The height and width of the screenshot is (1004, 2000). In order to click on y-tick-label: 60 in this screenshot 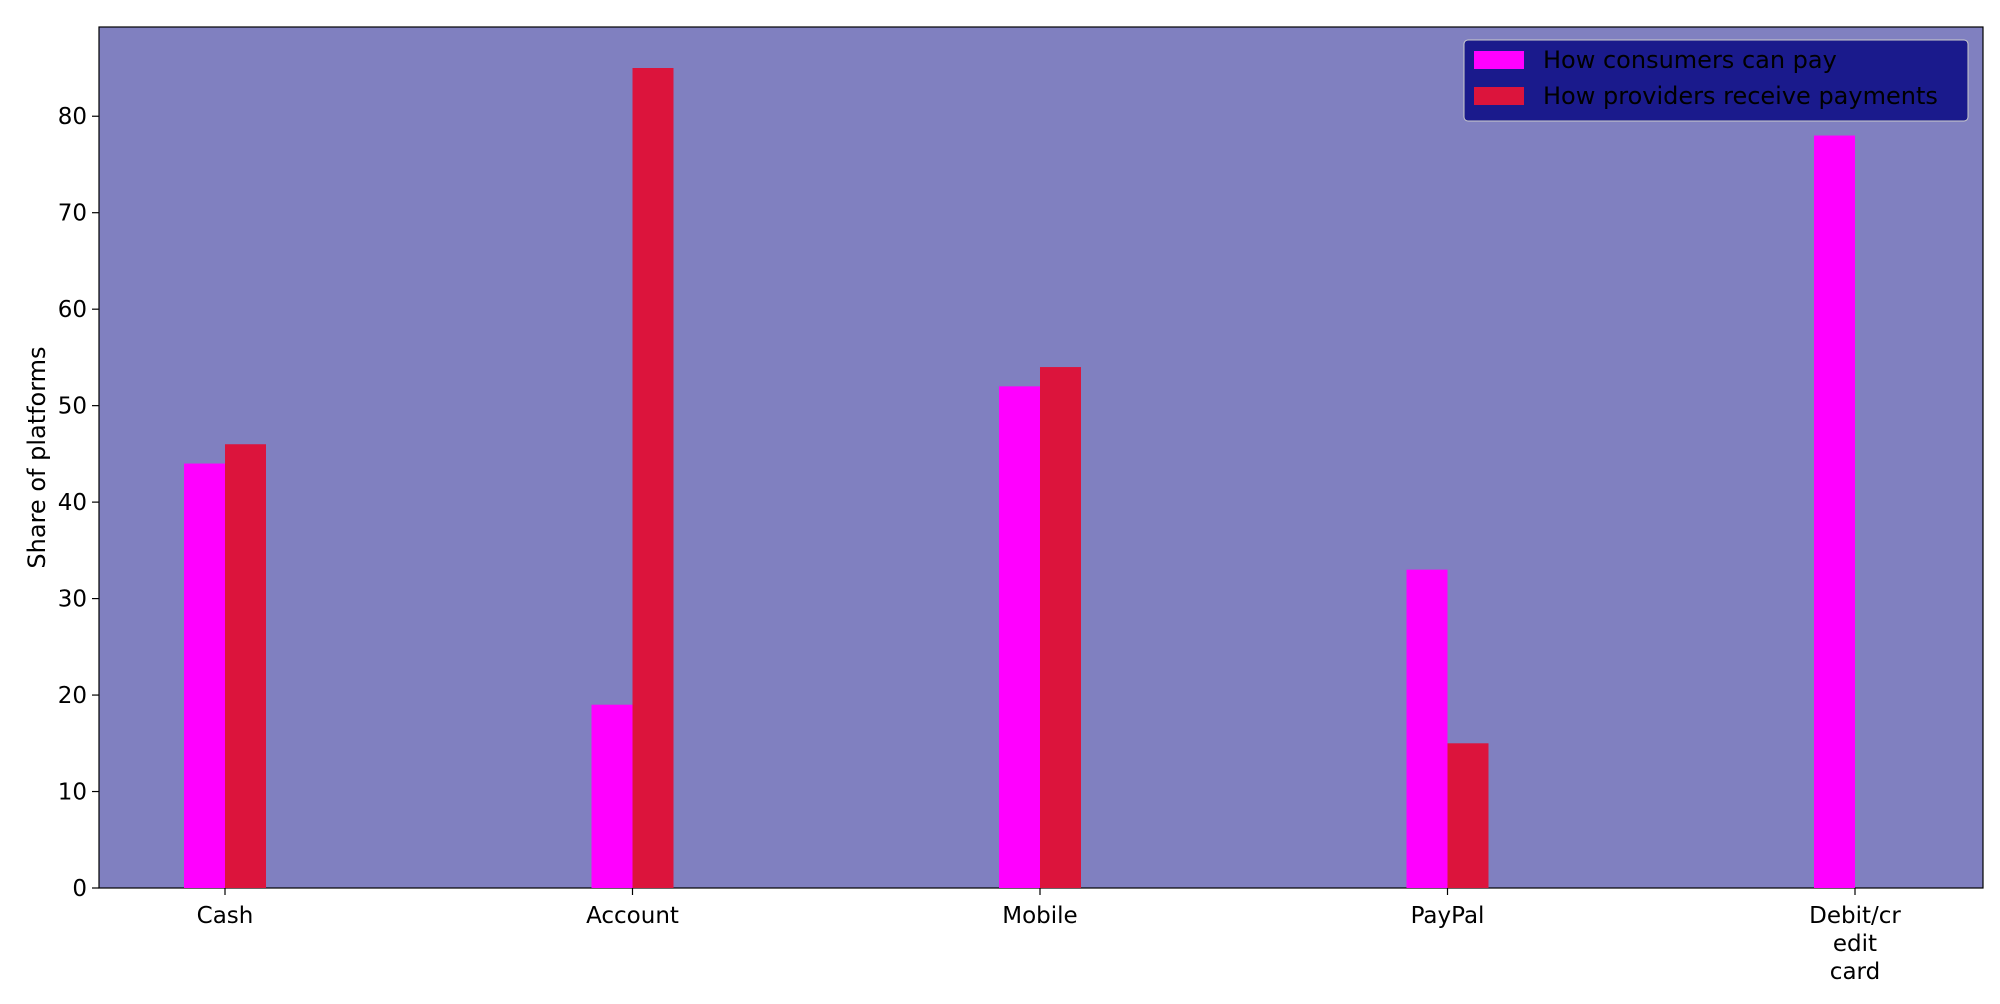, I will do `click(72, 310)`.